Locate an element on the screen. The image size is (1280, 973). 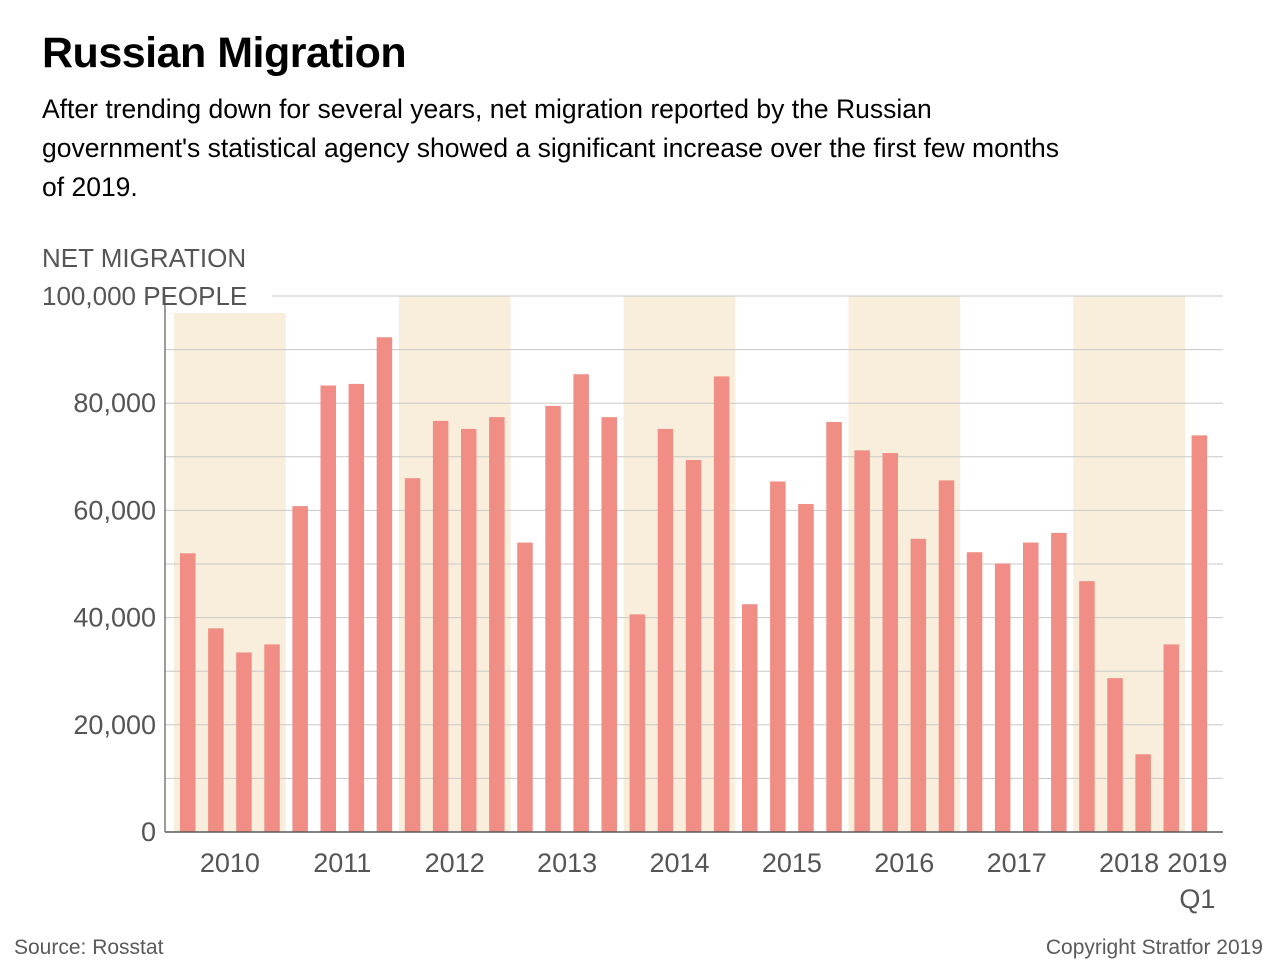
x-tick-label-2018: 2018 is located at coordinates (1129, 863).